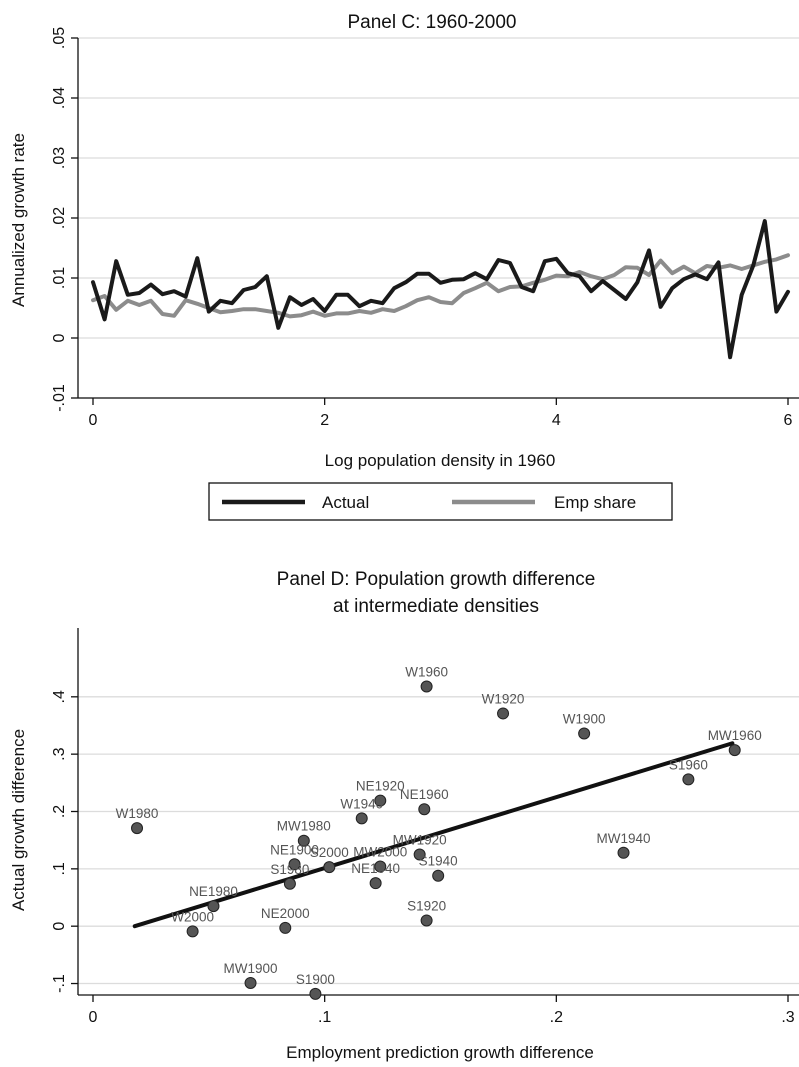 This screenshot has height=1067, width=799. I want to click on point-w1980, so click(137, 828).